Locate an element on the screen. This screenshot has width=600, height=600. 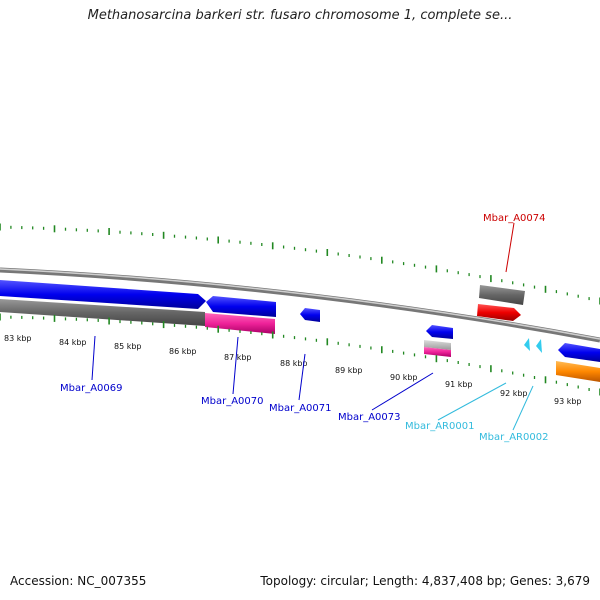
gene-label-mbar-a0071: Mbar_A0071 is located at coordinates (300, 408).